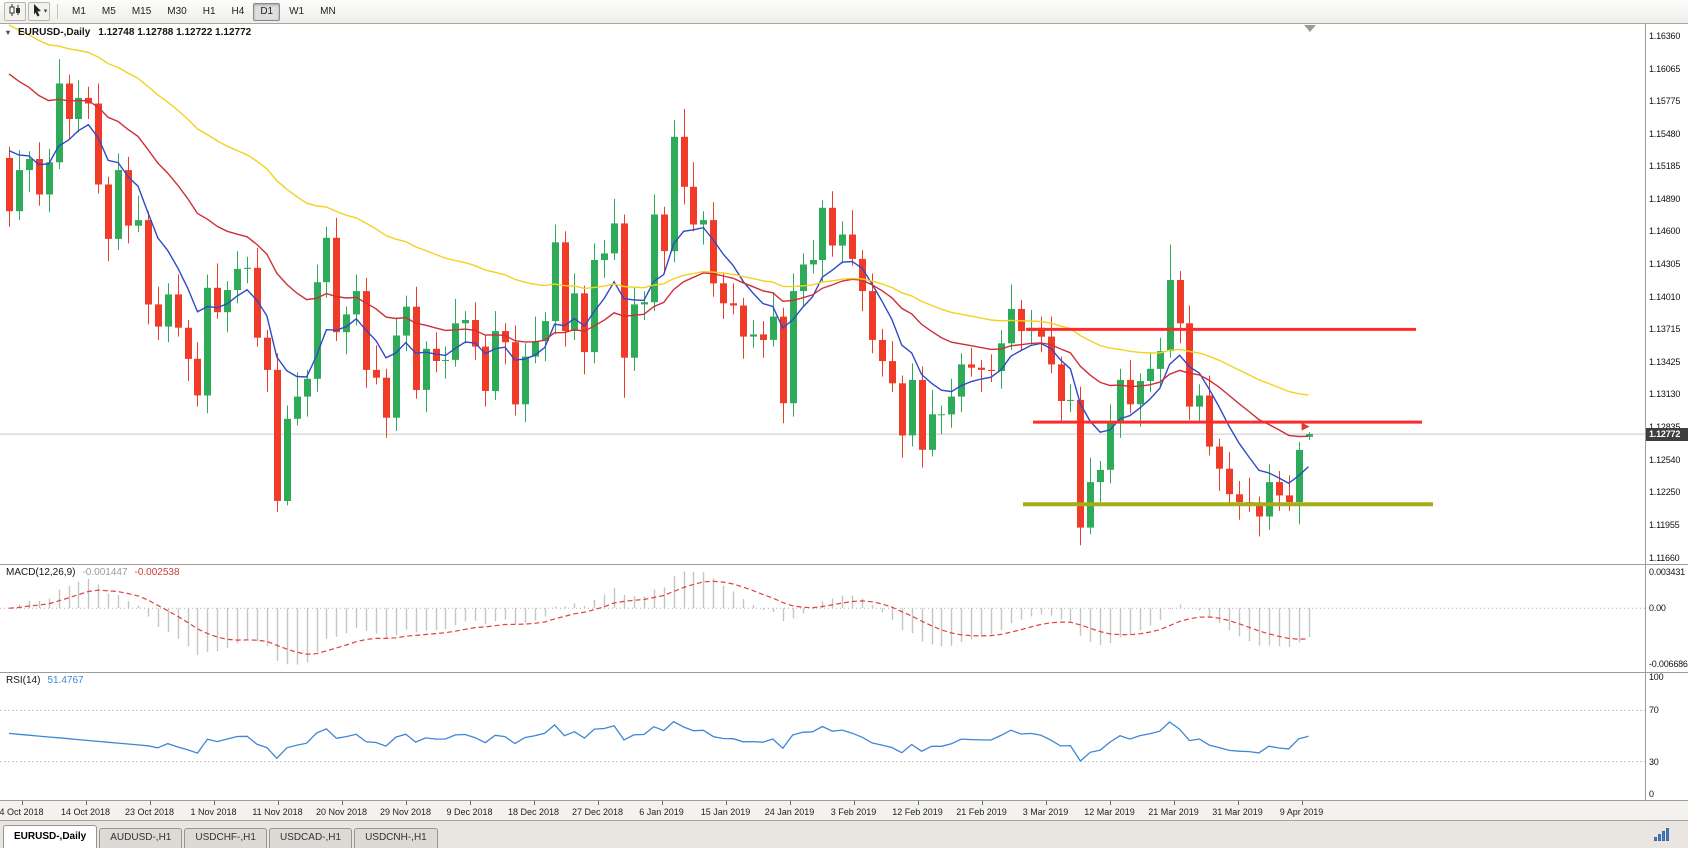 The image size is (1688, 848). I want to click on chart-tab-eurusd-daily: EURUSD-,Daily, so click(50, 836).